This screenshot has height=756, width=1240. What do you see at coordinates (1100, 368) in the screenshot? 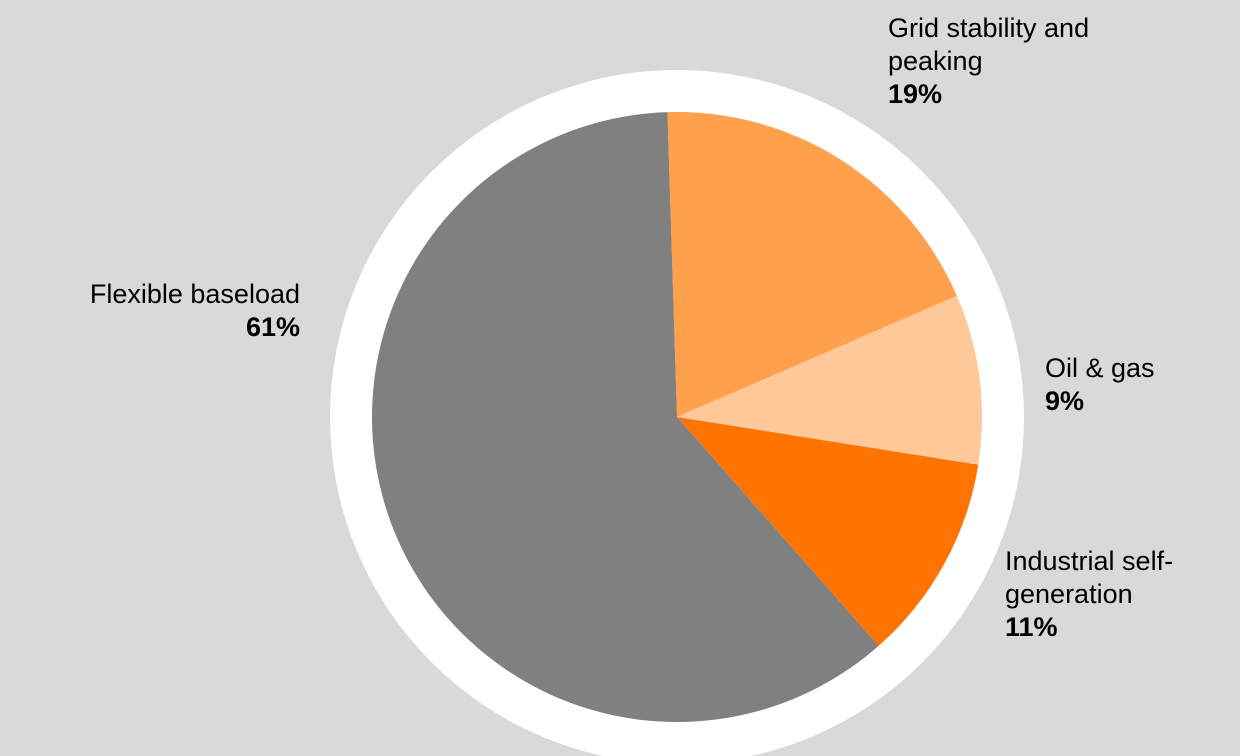
I see `category-label: Oil & gas` at bounding box center [1100, 368].